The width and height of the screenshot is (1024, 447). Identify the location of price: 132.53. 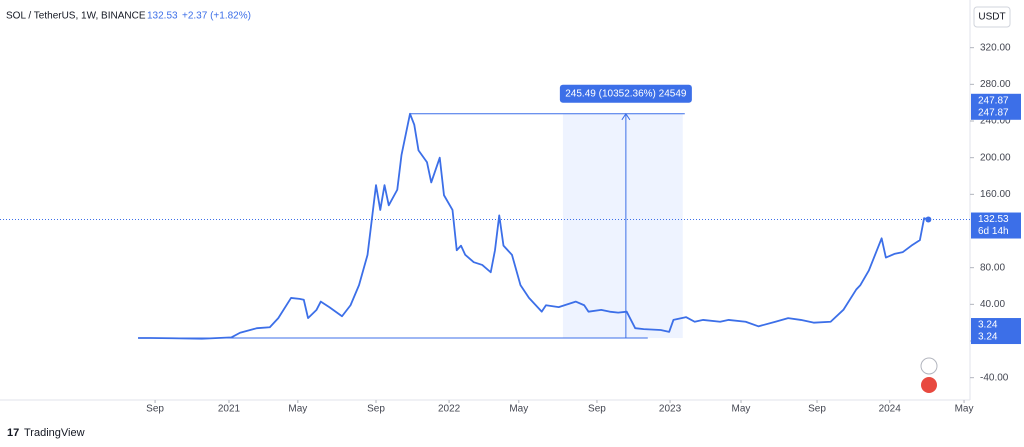
(162, 16).